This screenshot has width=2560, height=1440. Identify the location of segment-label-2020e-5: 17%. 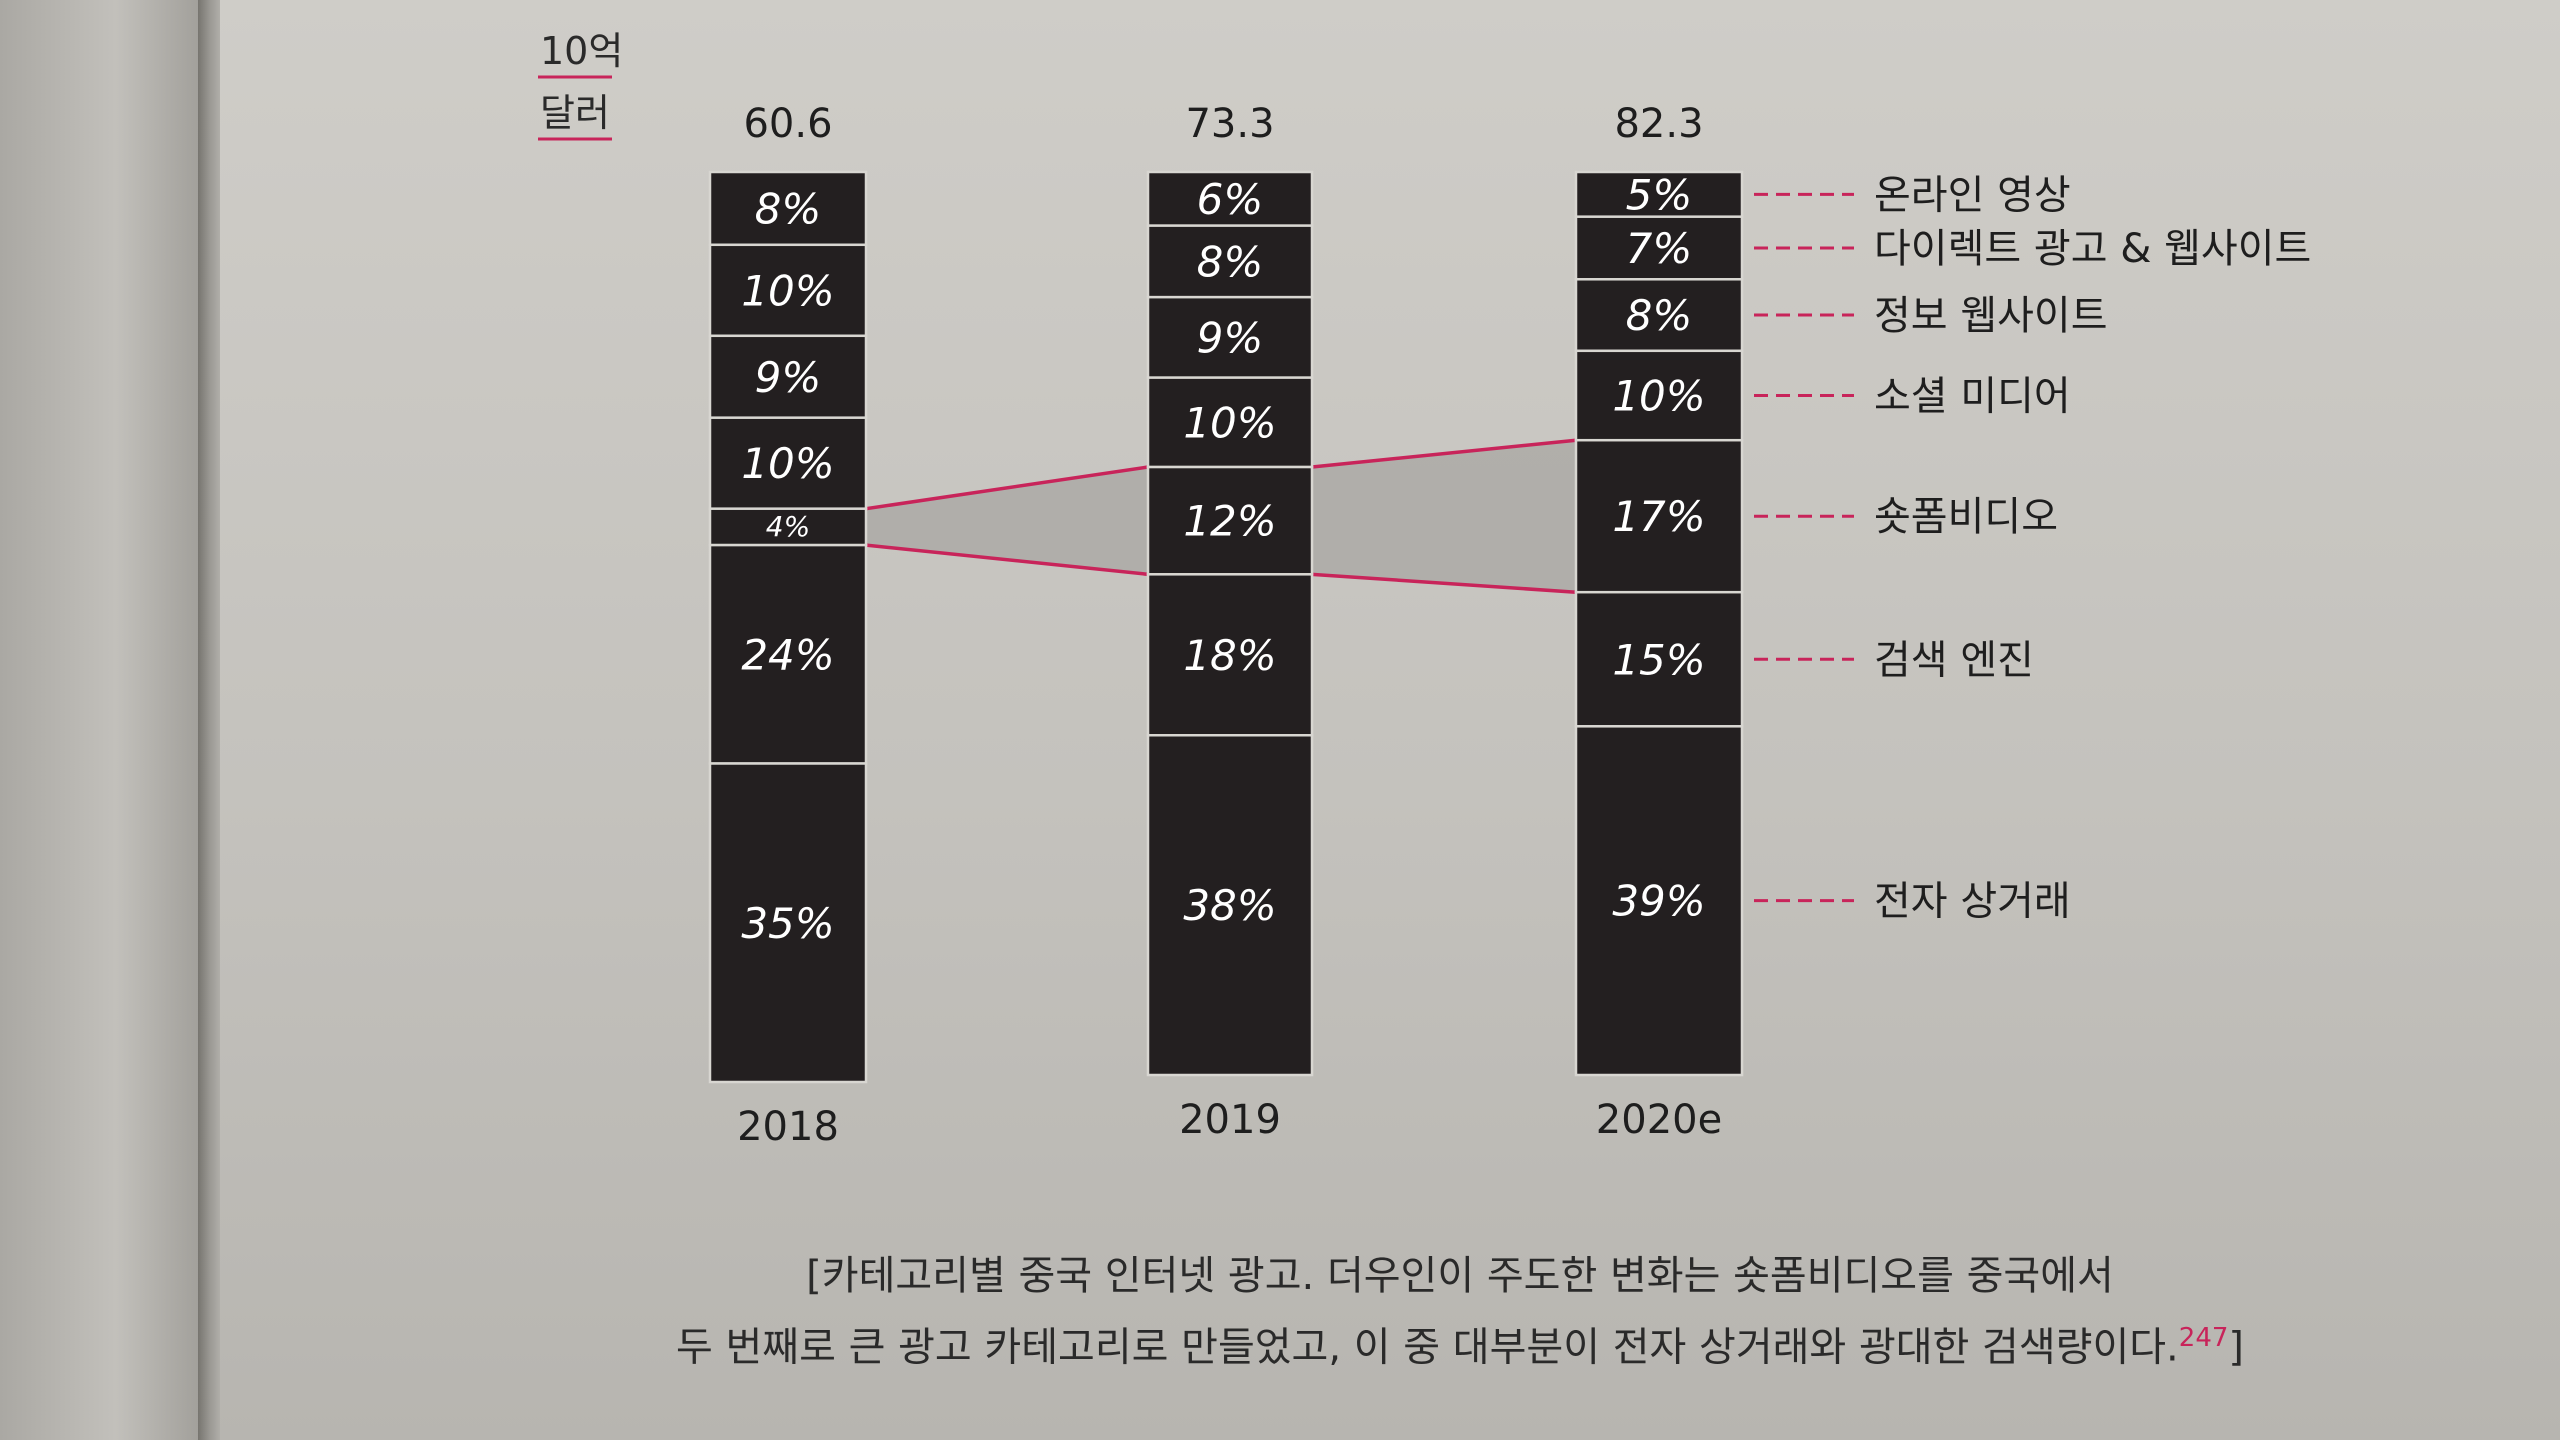
(1658, 516).